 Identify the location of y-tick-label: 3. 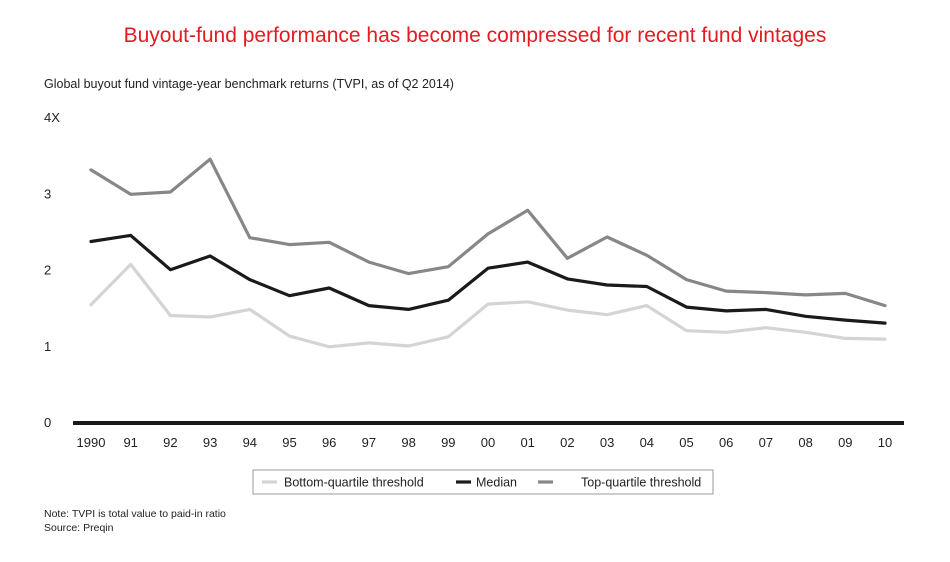
(47, 193).